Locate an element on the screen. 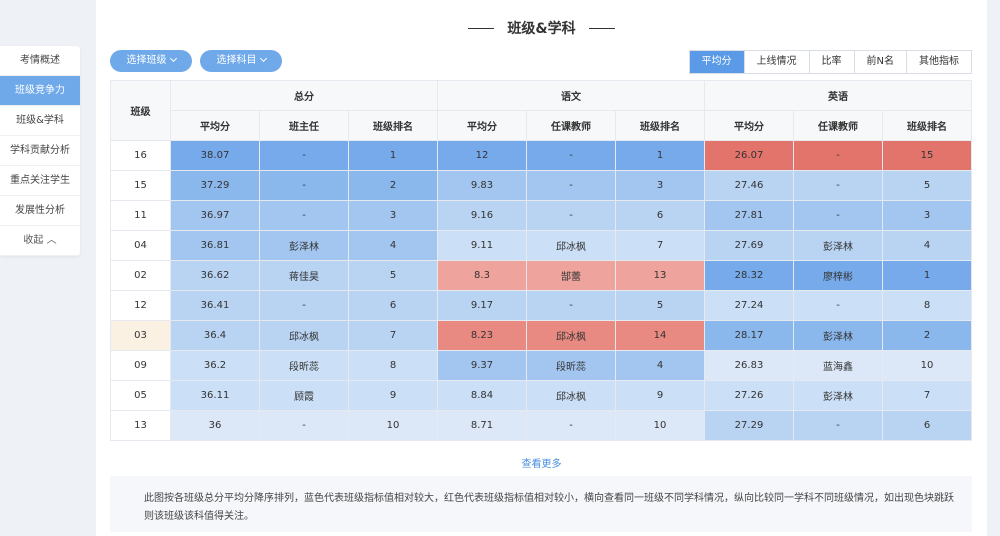 The image size is (1000, 536). tab-average: 平均分 is located at coordinates (716, 62).